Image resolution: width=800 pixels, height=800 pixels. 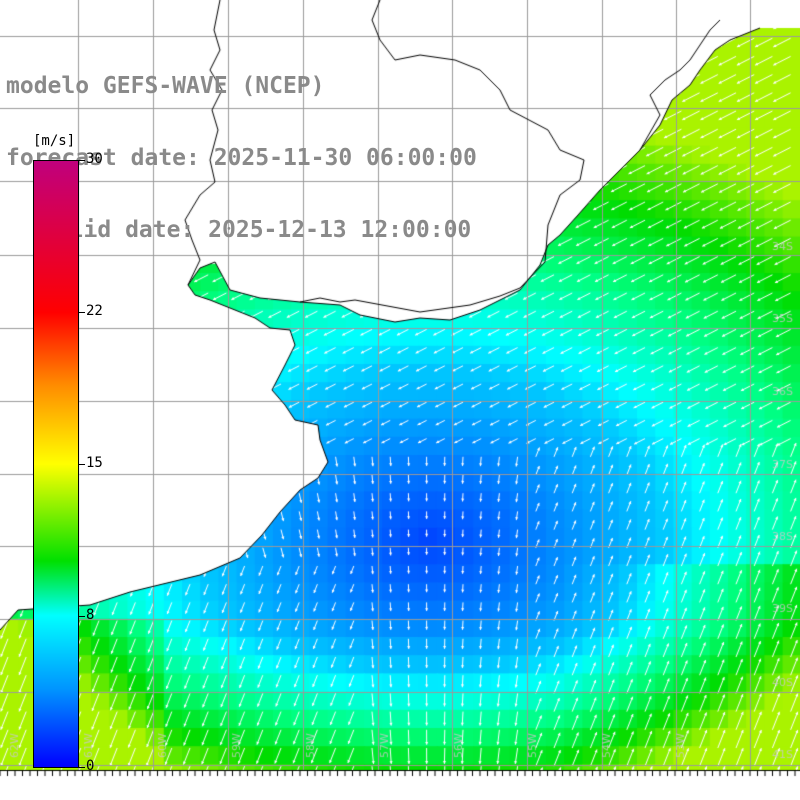 I want to click on colorbar, so click(x=56, y=464).